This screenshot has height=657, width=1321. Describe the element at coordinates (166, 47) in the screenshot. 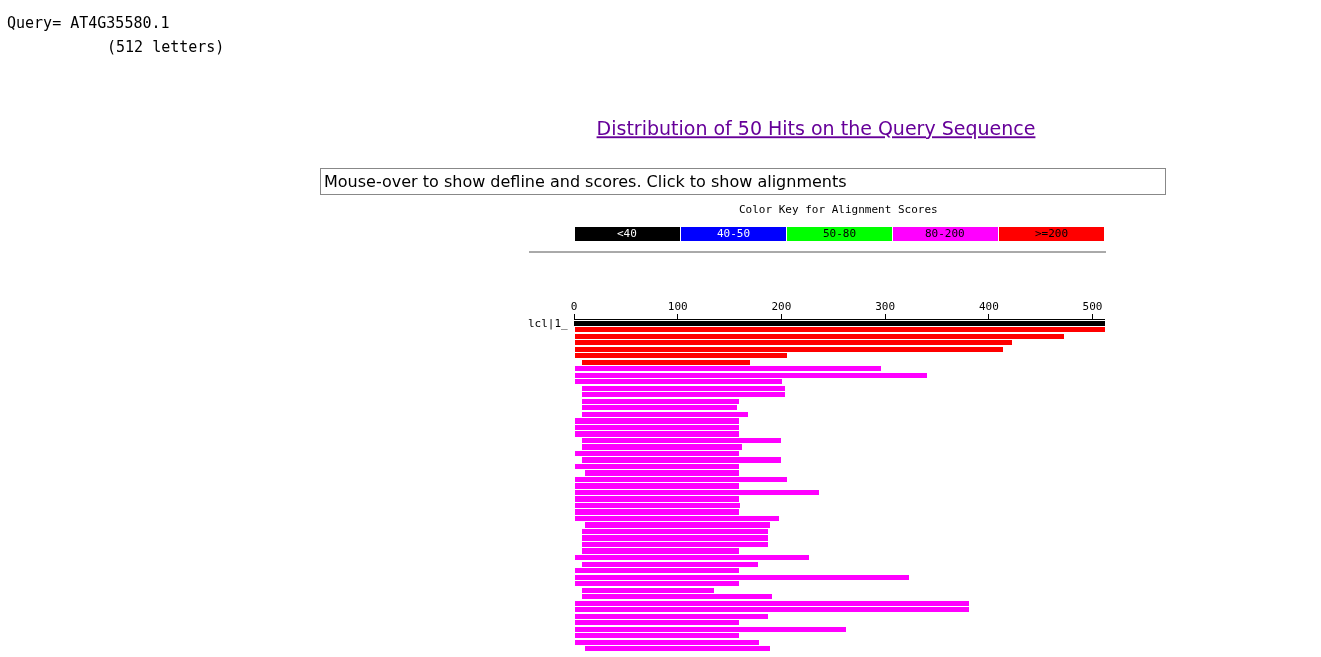

I see `text: (512 letters)` at that location.